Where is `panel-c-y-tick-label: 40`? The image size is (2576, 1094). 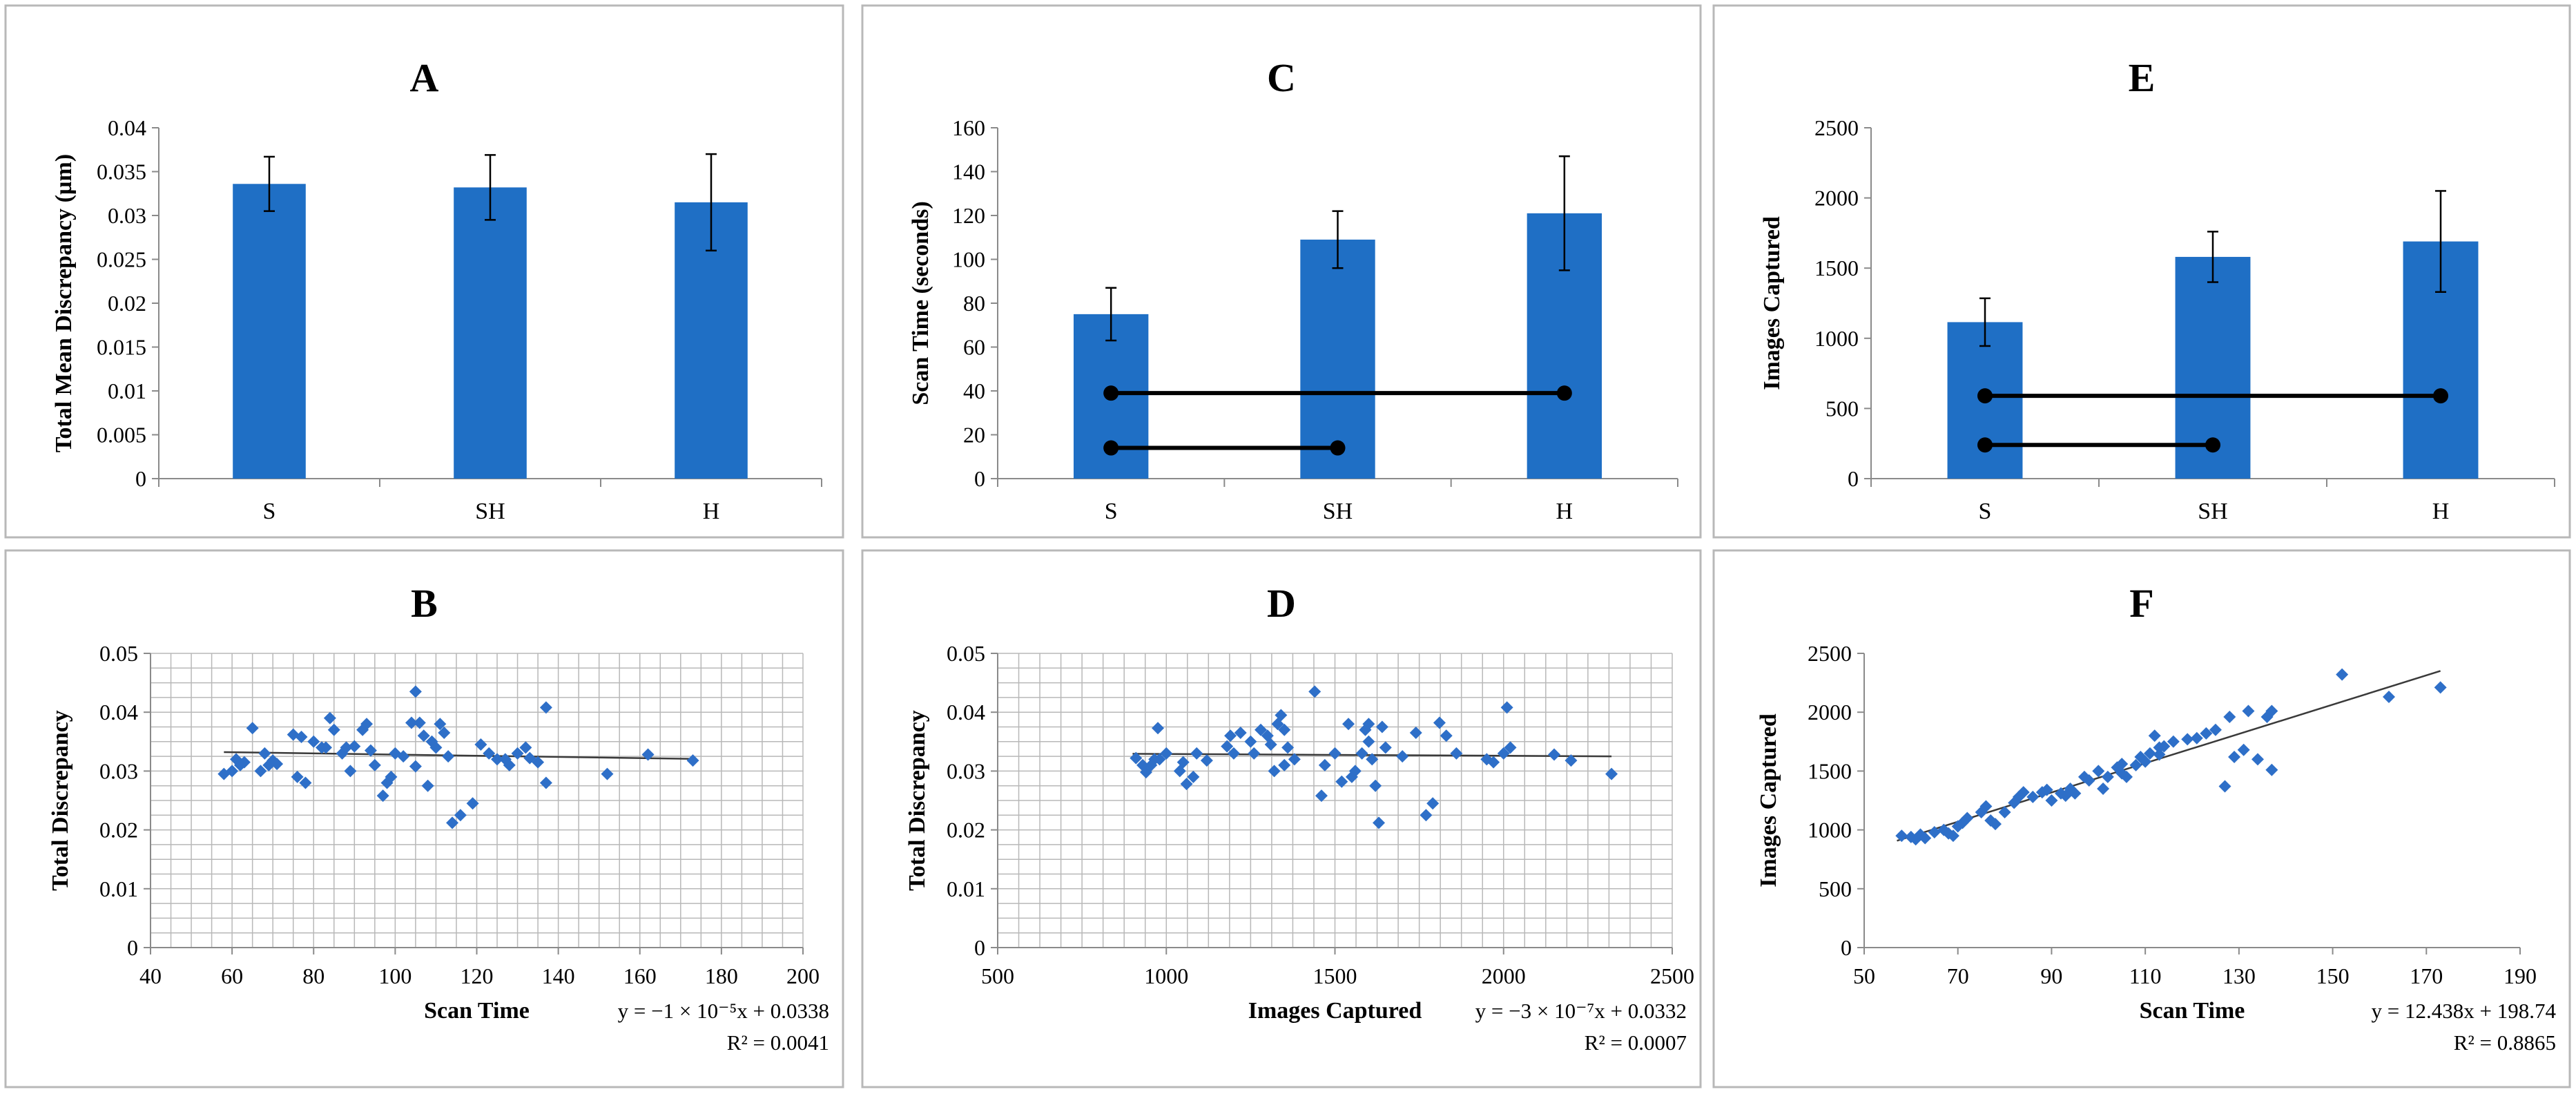
panel-c-y-tick-label: 40 is located at coordinates (974, 390).